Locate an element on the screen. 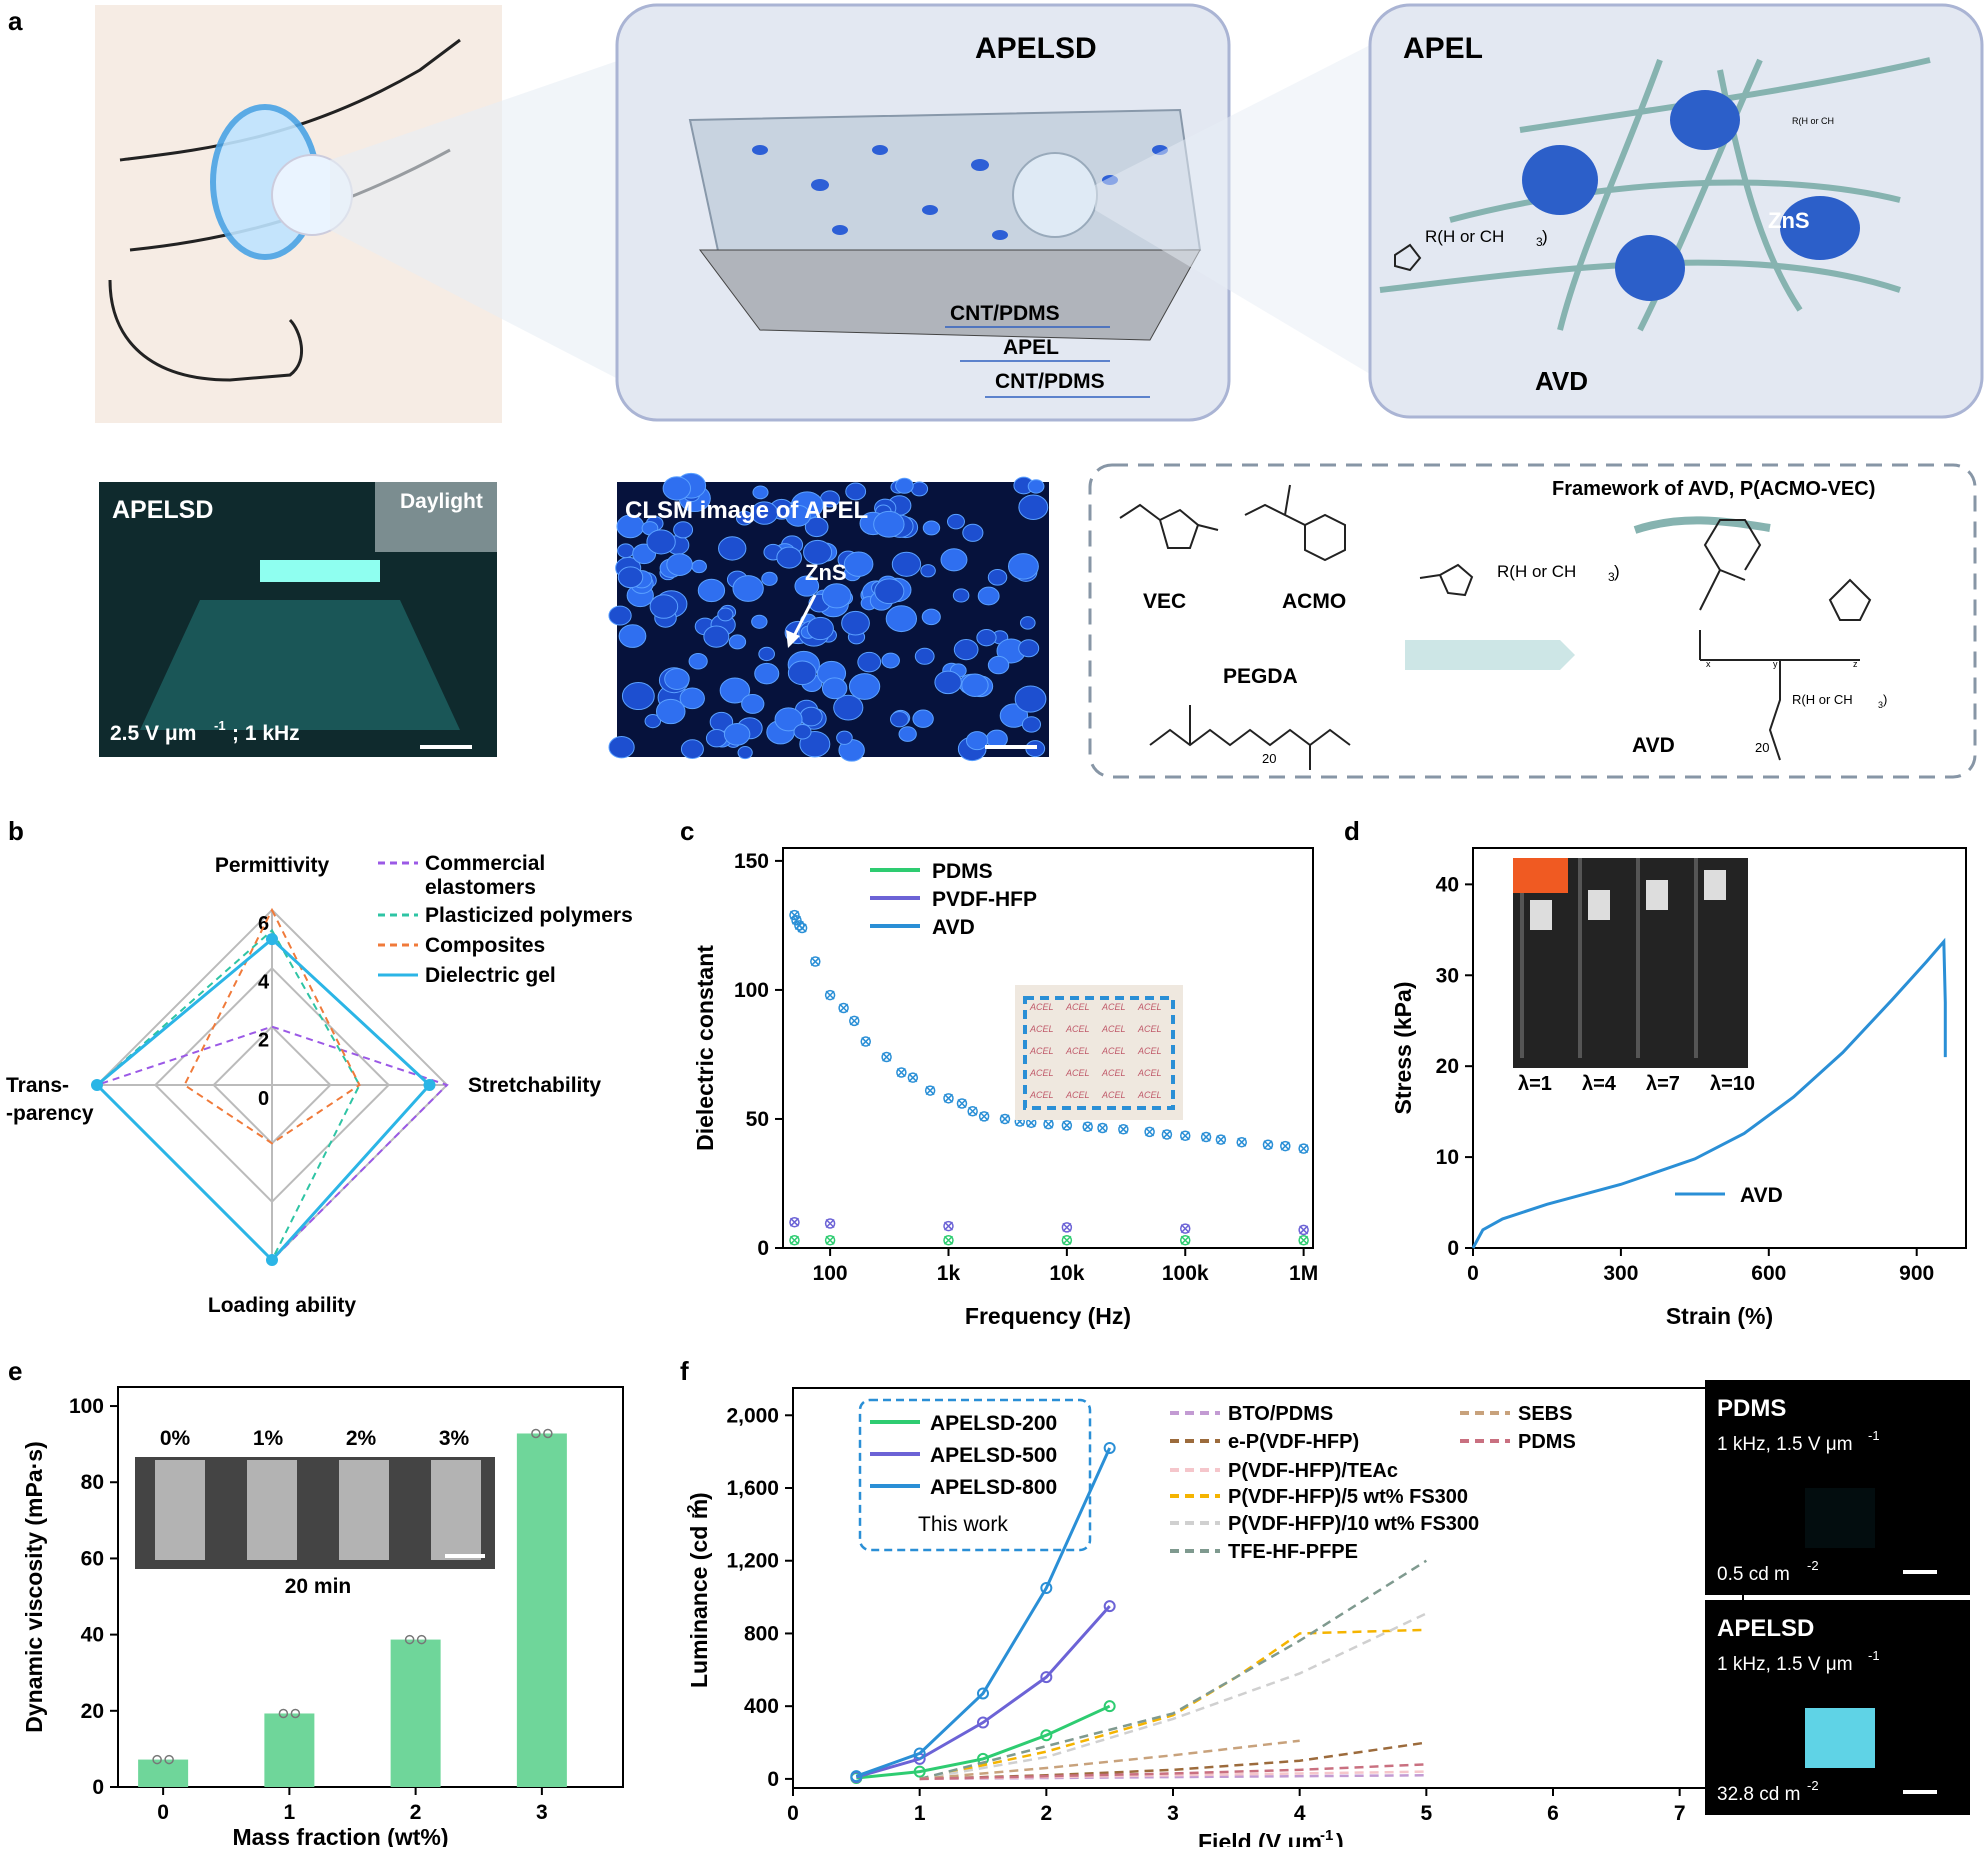 The width and height of the screenshot is (1988, 1852). y-axis-label-sup: -2 is located at coordinates (692, 1511).